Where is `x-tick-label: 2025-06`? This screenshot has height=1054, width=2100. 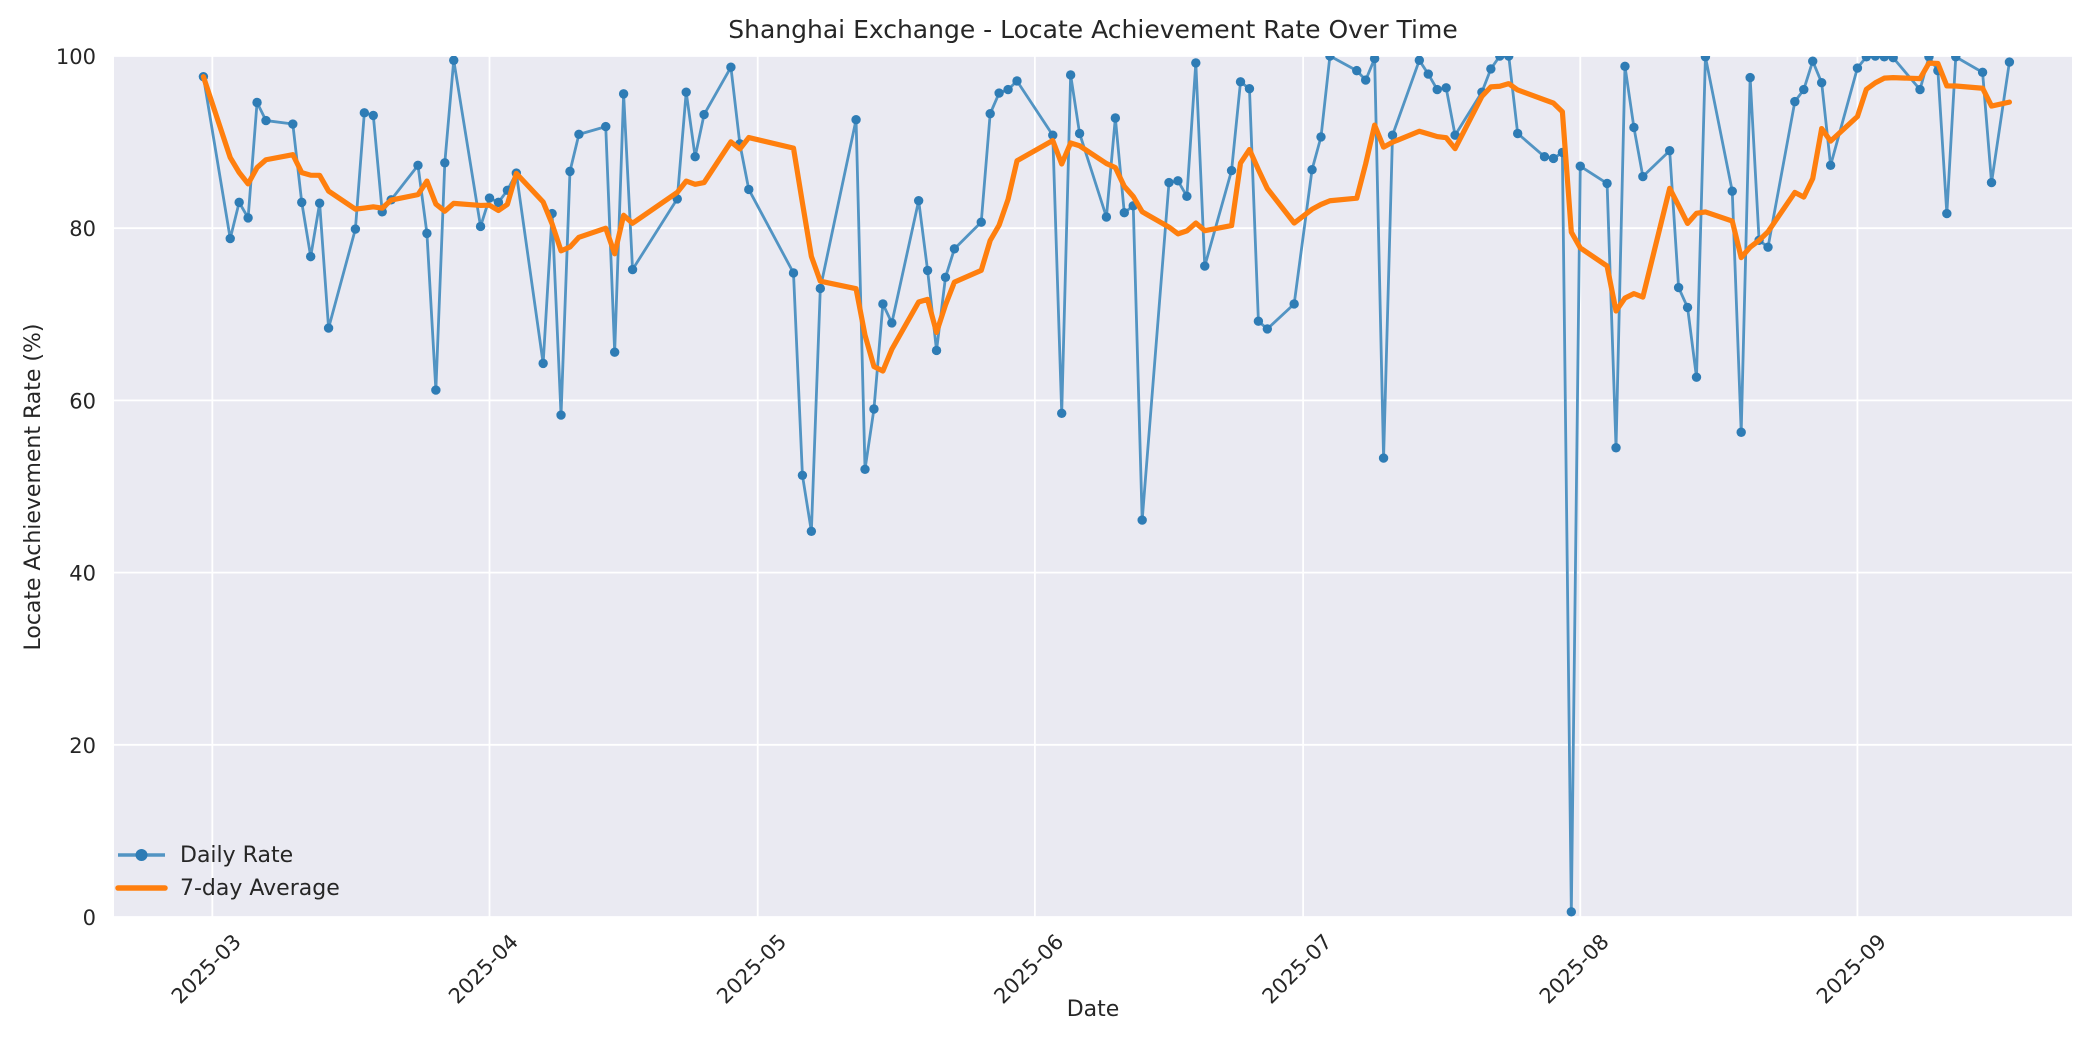 x-tick-label: 2025-06 is located at coordinates (1028, 969).